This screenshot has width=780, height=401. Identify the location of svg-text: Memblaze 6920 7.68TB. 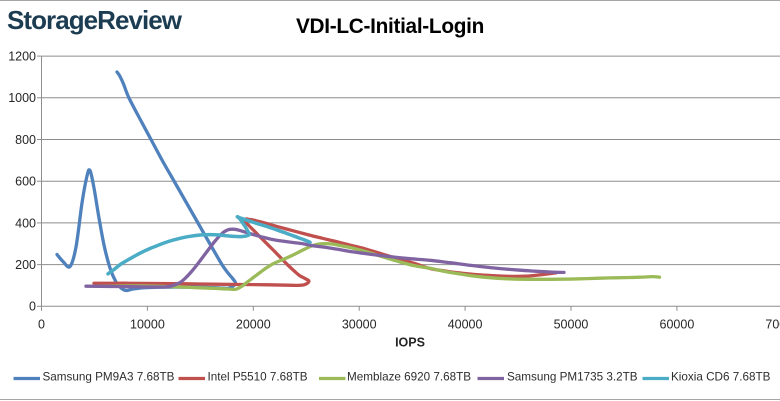
(409, 377).